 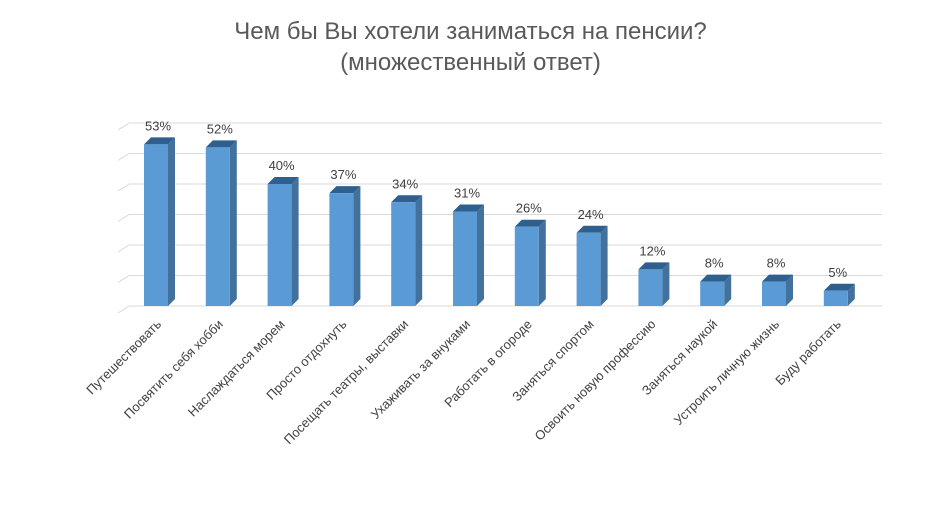 What do you see at coordinates (220, 128) in the screenshot?
I see `data-label: 52%` at bounding box center [220, 128].